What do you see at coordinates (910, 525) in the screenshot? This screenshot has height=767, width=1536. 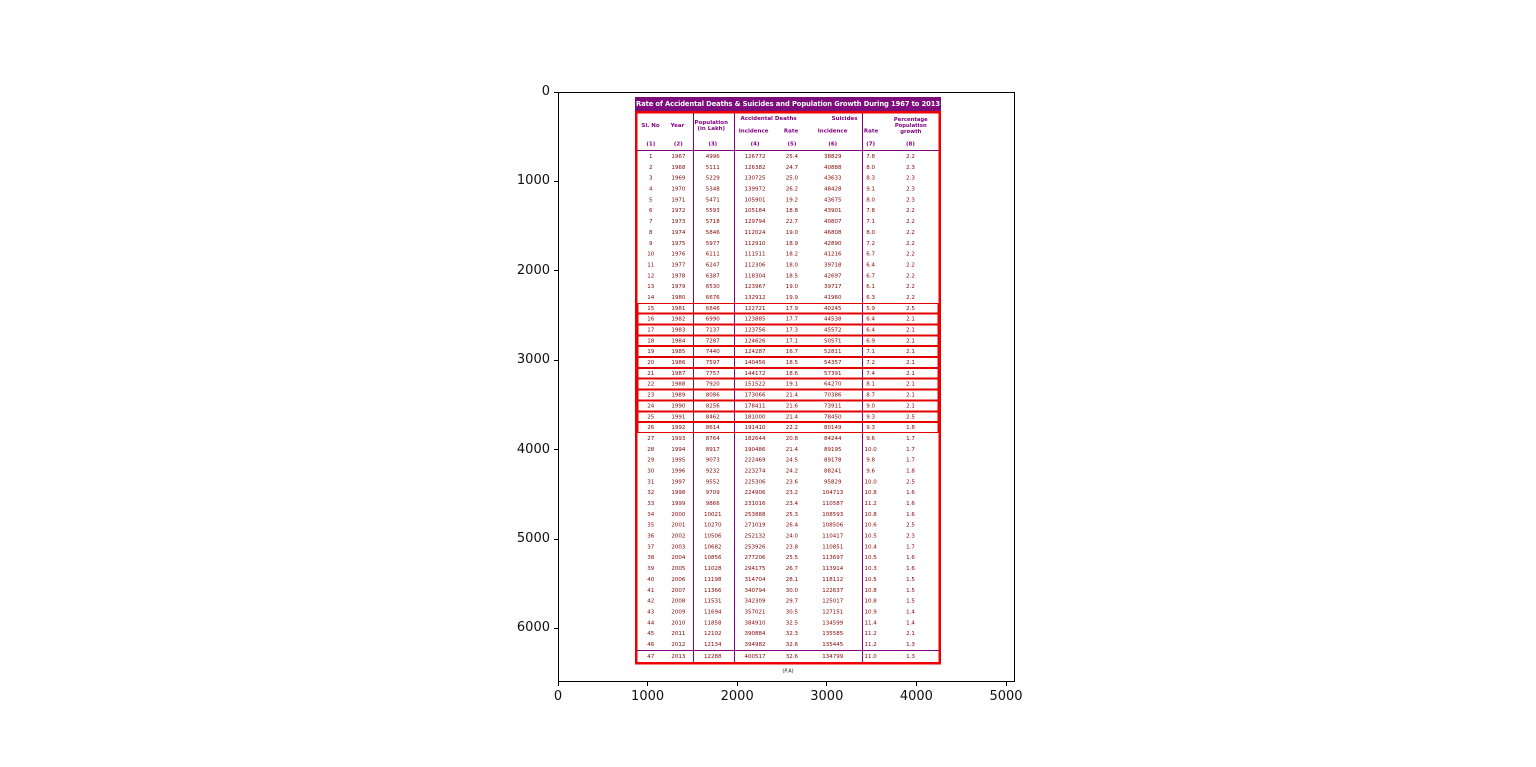 I see `table-cell: 2.5` at bounding box center [910, 525].